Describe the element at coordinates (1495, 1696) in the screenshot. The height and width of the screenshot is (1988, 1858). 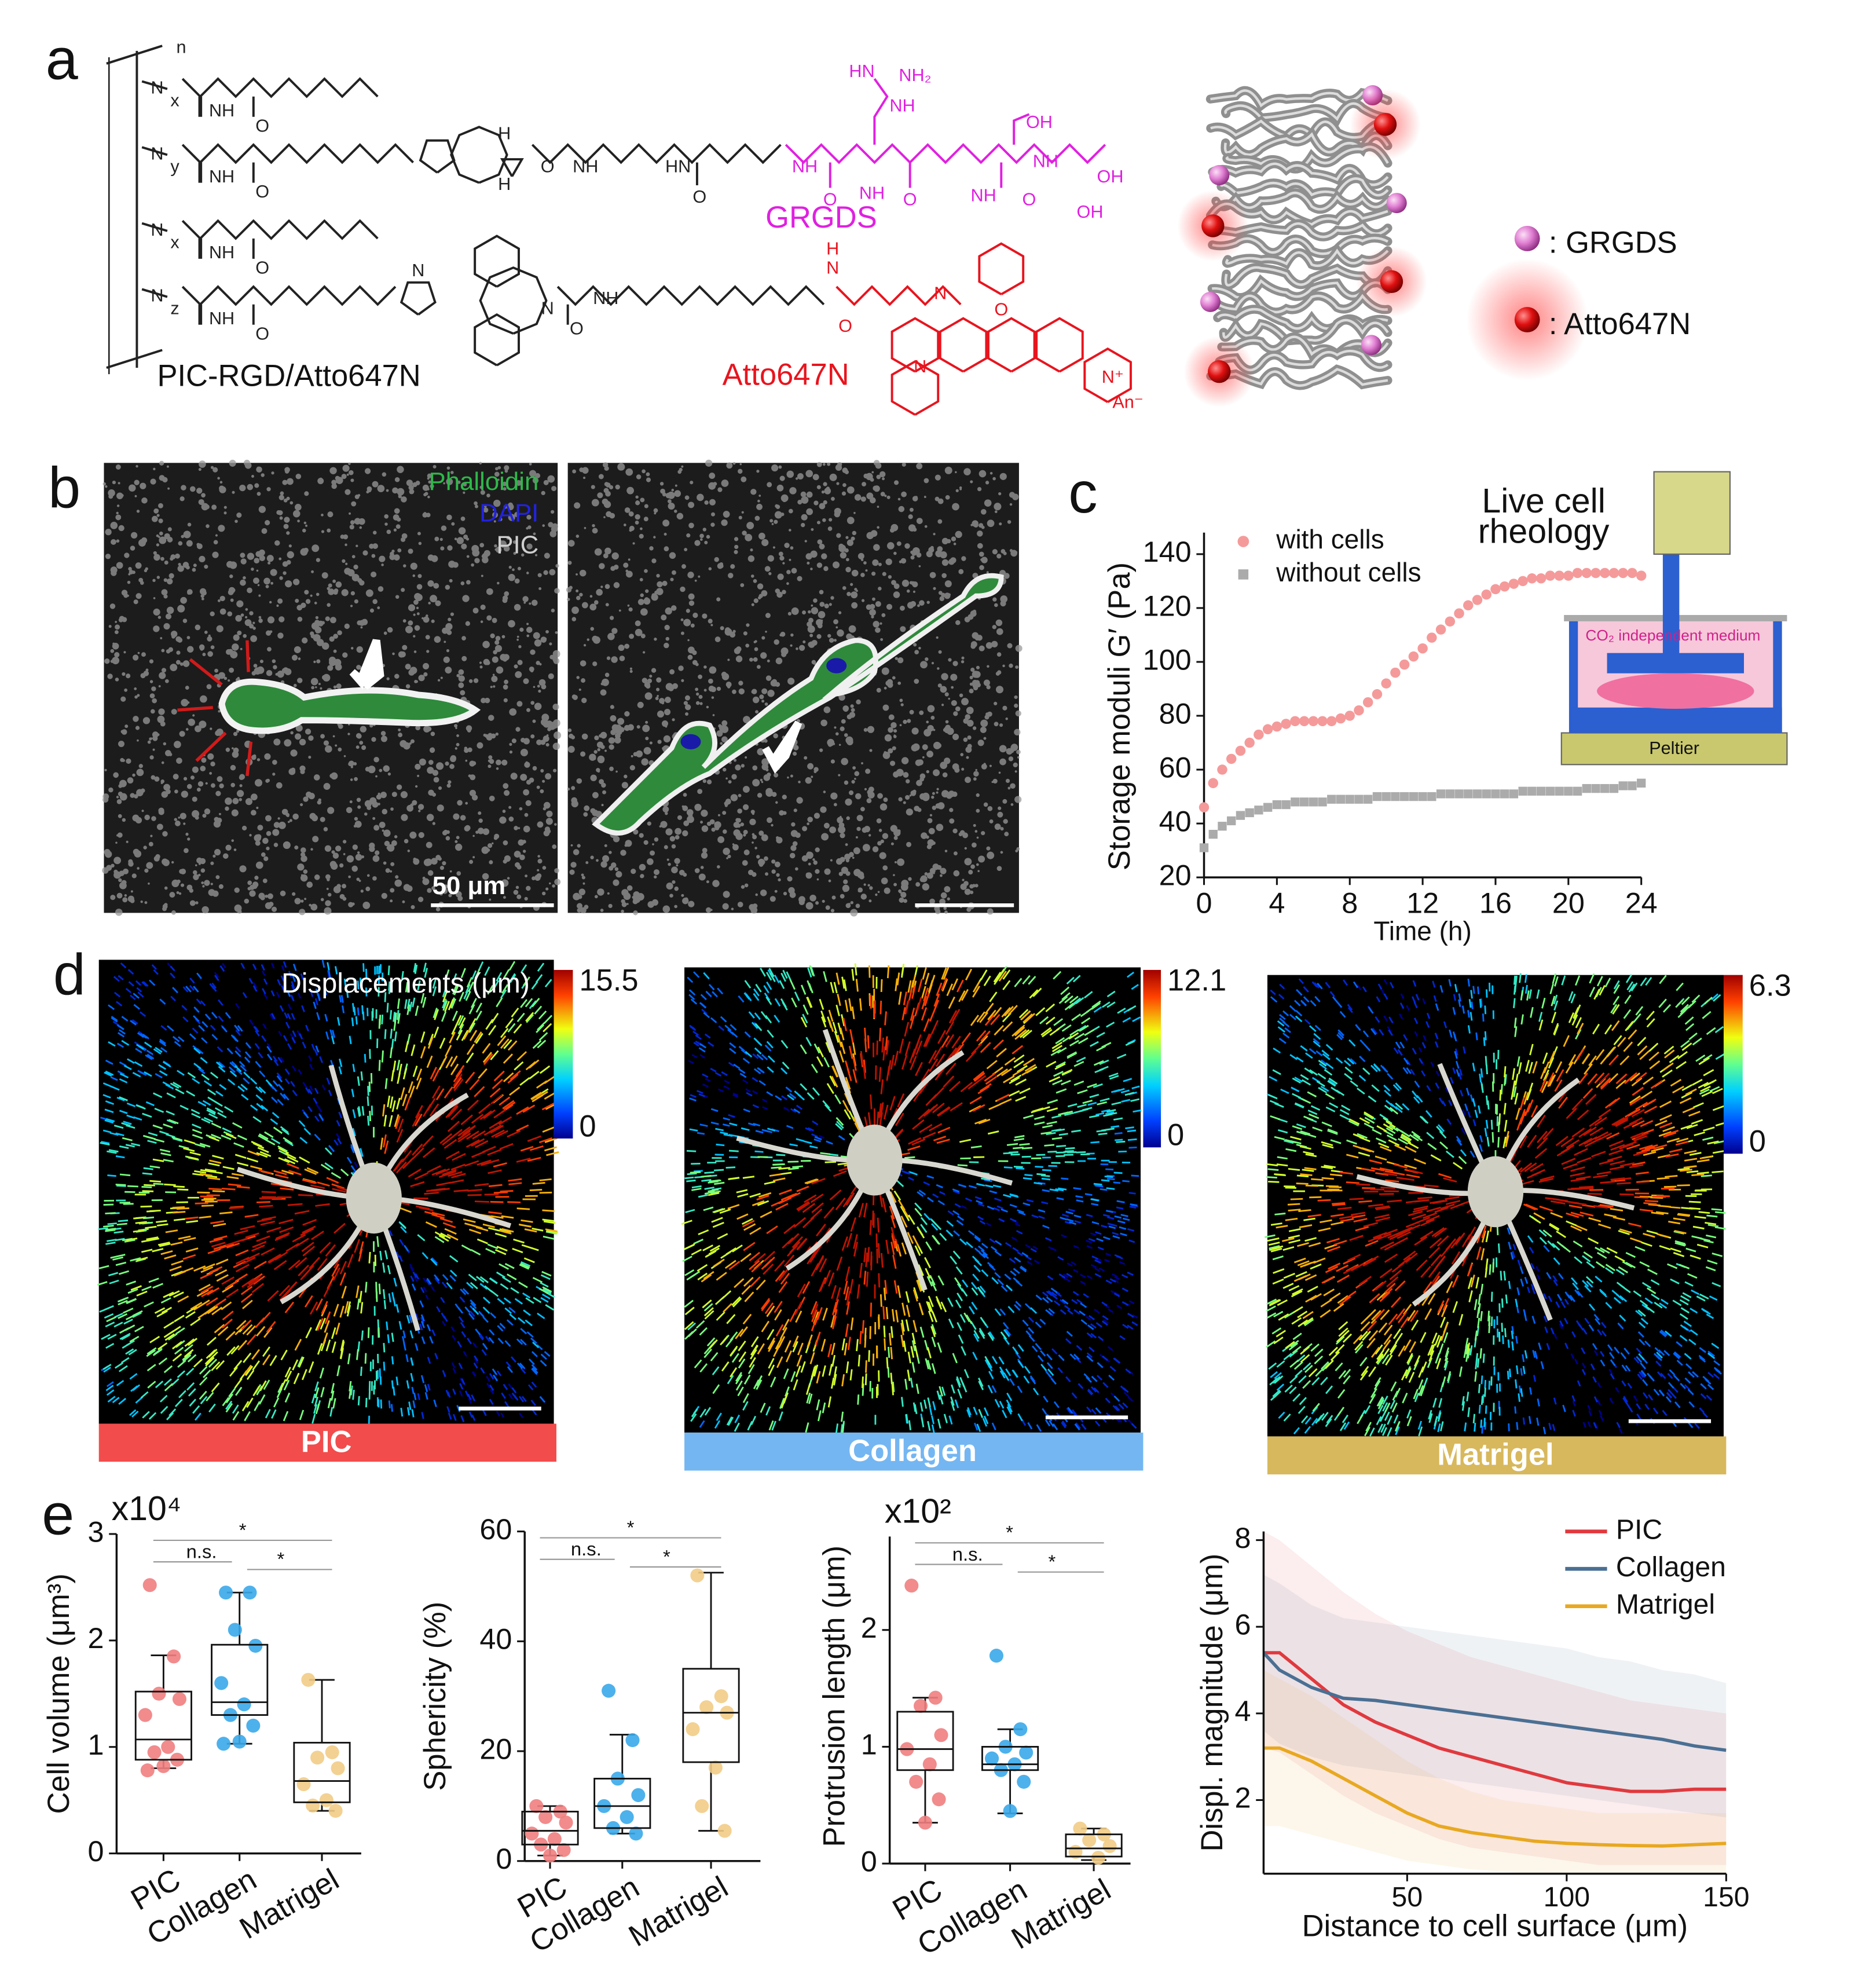
I see `error-band` at that location.